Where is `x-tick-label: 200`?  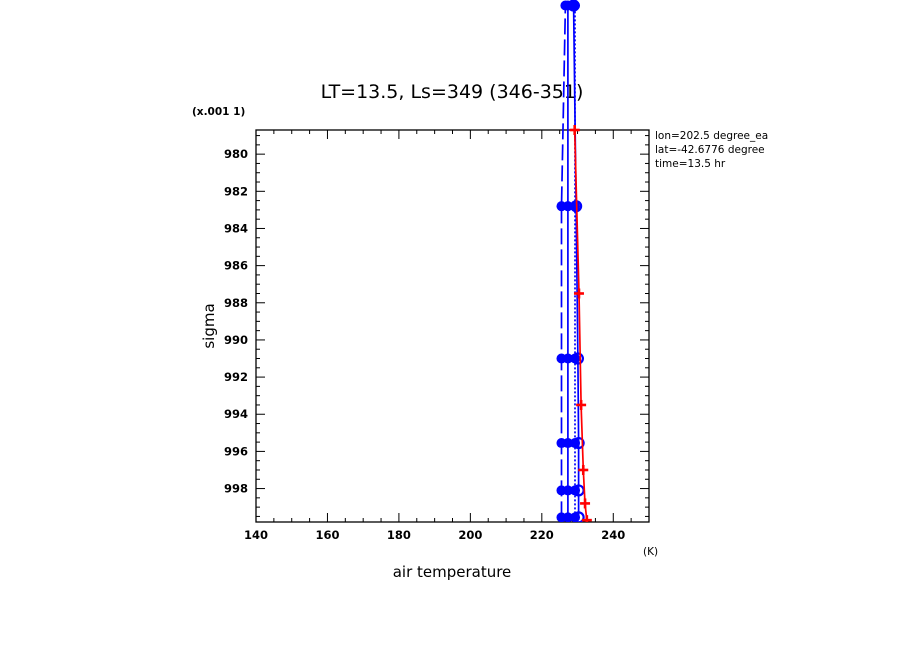
x-tick-label: 200 is located at coordinates (470, 535).